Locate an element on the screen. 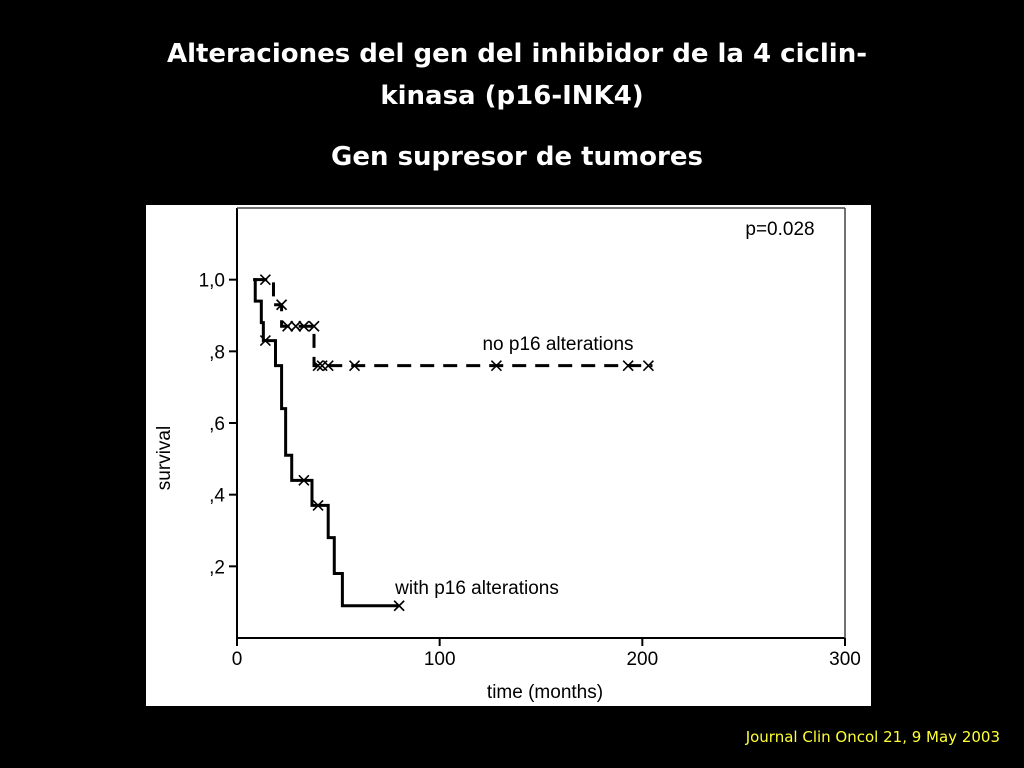 The height and width of the screenshot is (768, 1024). subtitle: Gen supresor de tumores is located at coordinates (517, 157).